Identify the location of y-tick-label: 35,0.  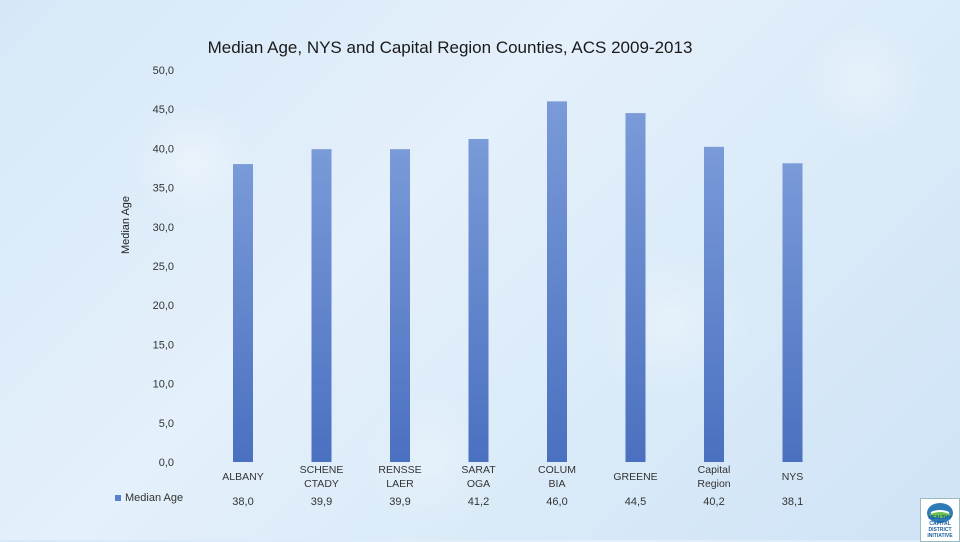
(163, 189).